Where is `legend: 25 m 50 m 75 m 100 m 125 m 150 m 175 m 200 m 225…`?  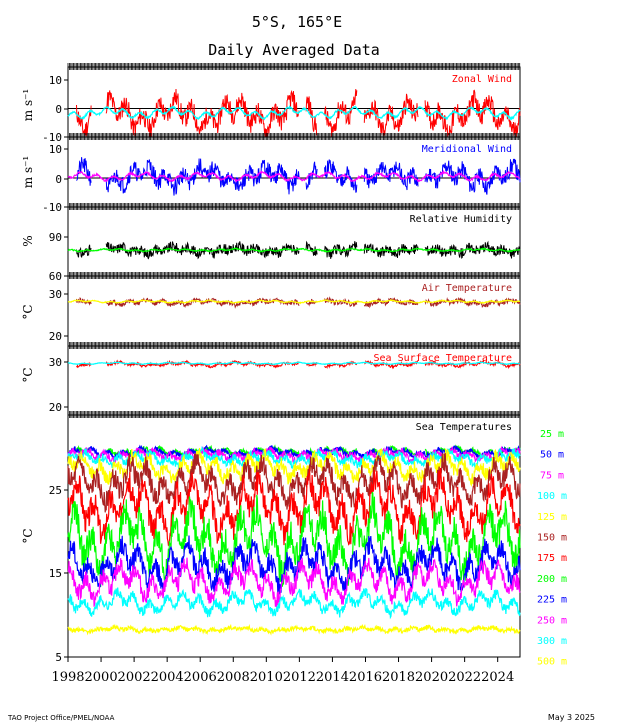
legend: 25 m 50 m 75 m 100 m 125 m 150 m 175 m 200 m 225… is located at coordinates (552, 548).